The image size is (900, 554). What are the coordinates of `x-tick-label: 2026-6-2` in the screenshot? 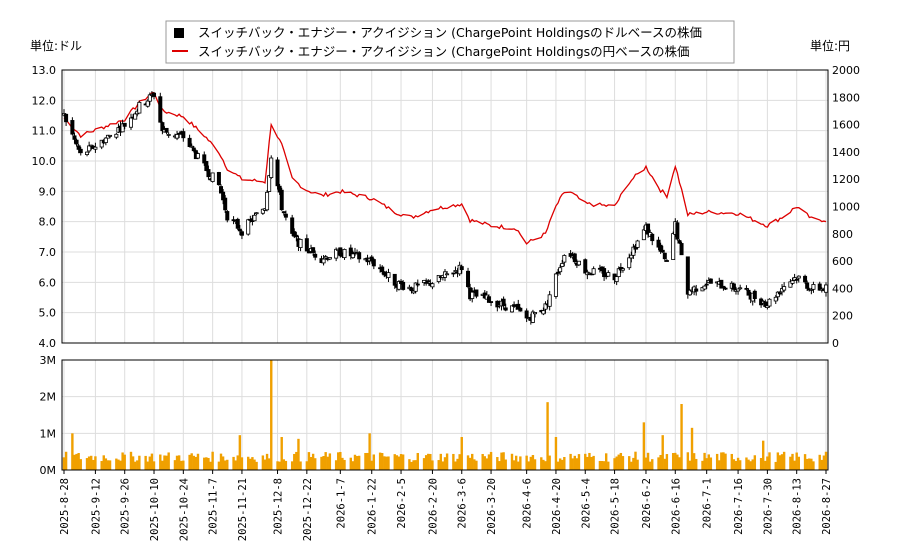 It's located at (647, 503).